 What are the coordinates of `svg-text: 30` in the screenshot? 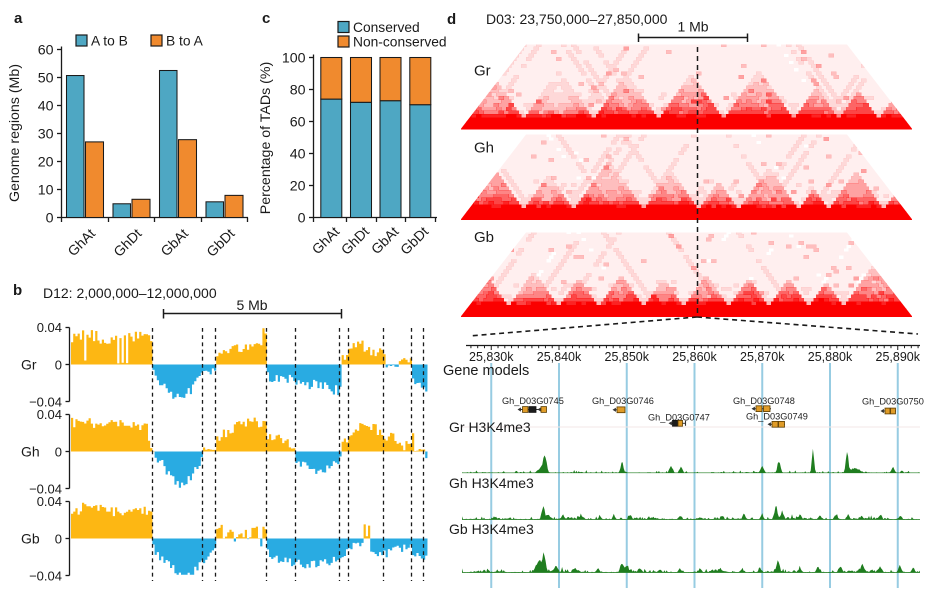 It's located at (46, 135).